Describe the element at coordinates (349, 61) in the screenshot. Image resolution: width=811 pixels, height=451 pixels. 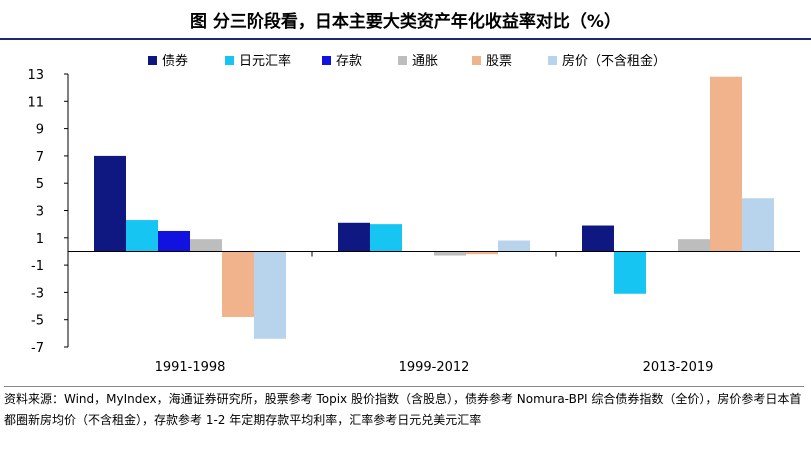
I see `legend-label-2: 存款` at that location.